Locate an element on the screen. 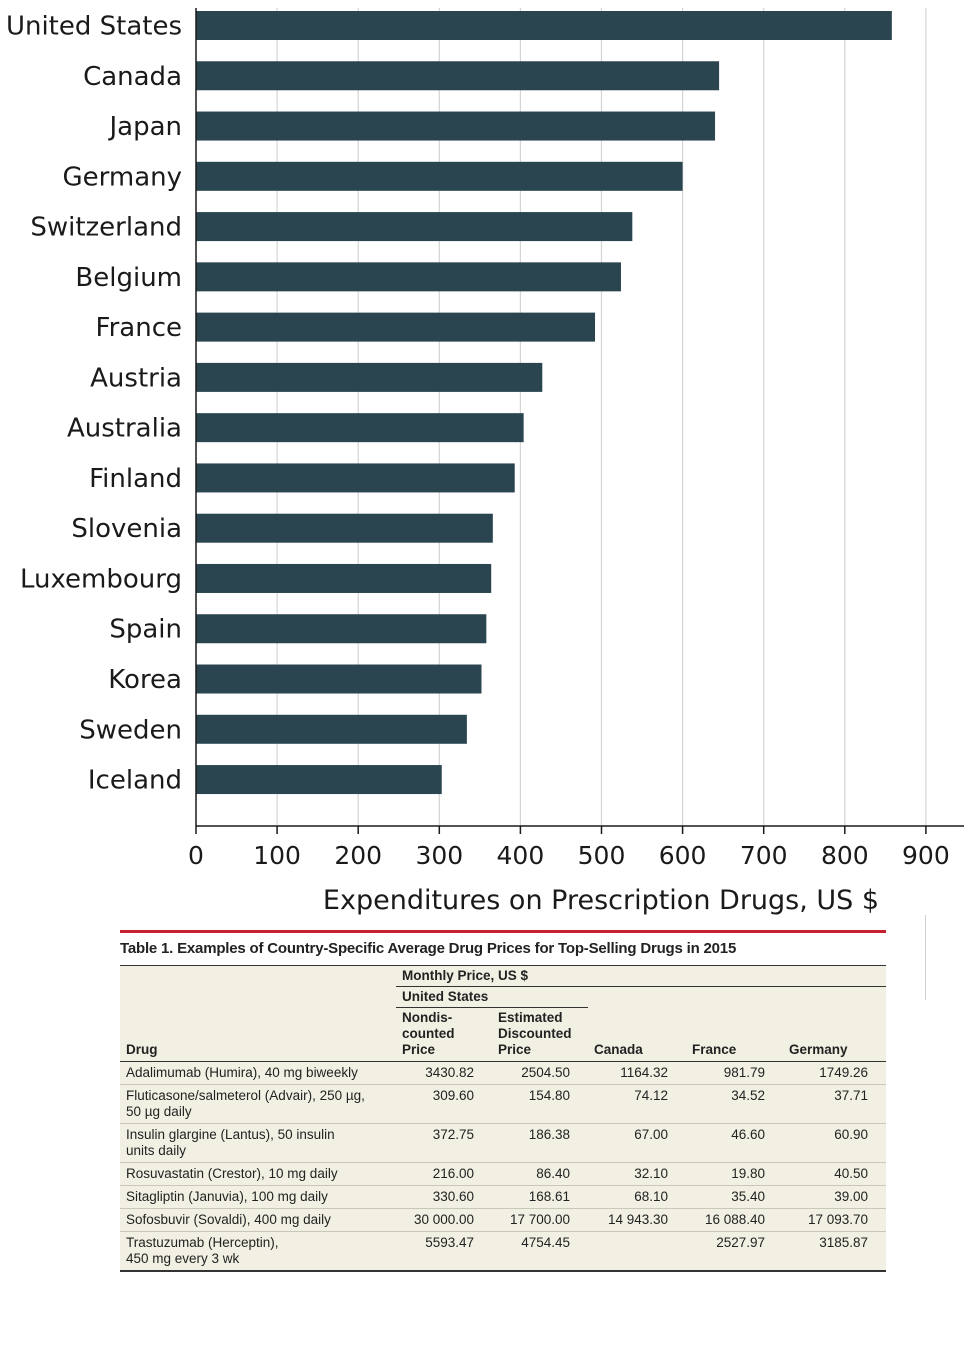  cell-france: 46.60 is located at coordinates (734, 1143).